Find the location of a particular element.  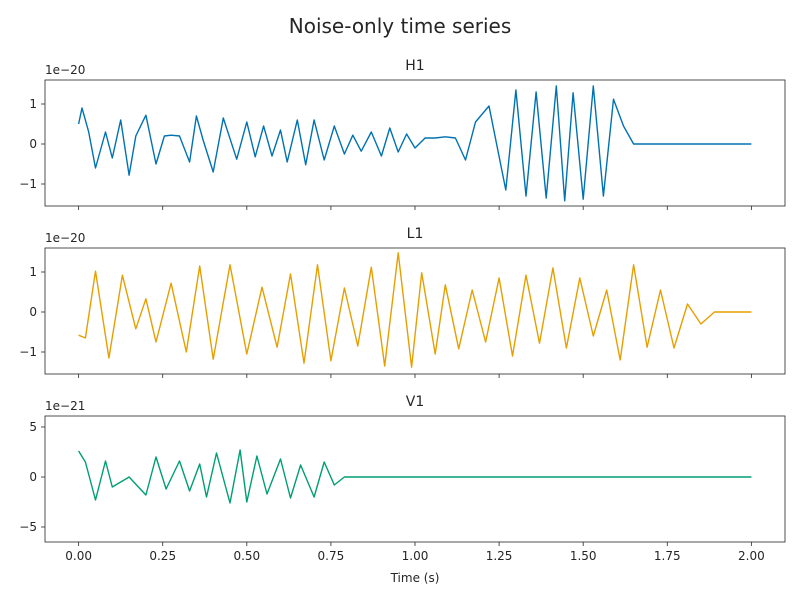

y-tick-label-h1-2: 1 is located at coordinates (33, 104).